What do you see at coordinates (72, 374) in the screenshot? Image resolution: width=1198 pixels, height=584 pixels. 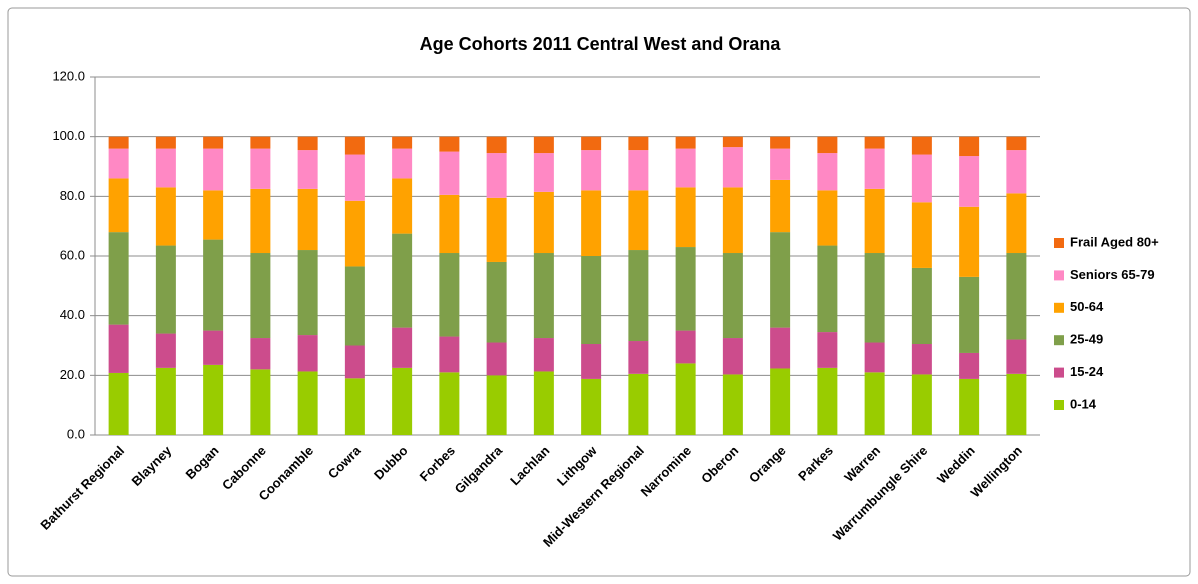 I see `y-tick-label: 20.0` at bounding box center [72, 374].